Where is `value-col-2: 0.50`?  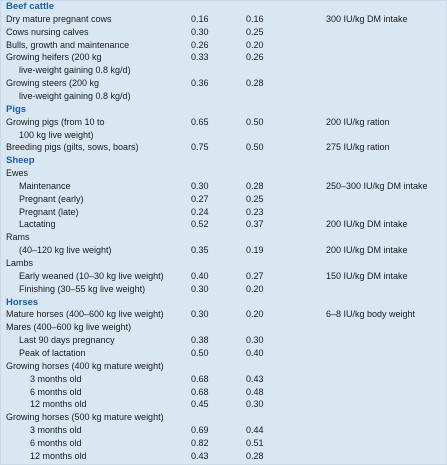
value-col-2: 0.50 is located at coordinates (255, 122).